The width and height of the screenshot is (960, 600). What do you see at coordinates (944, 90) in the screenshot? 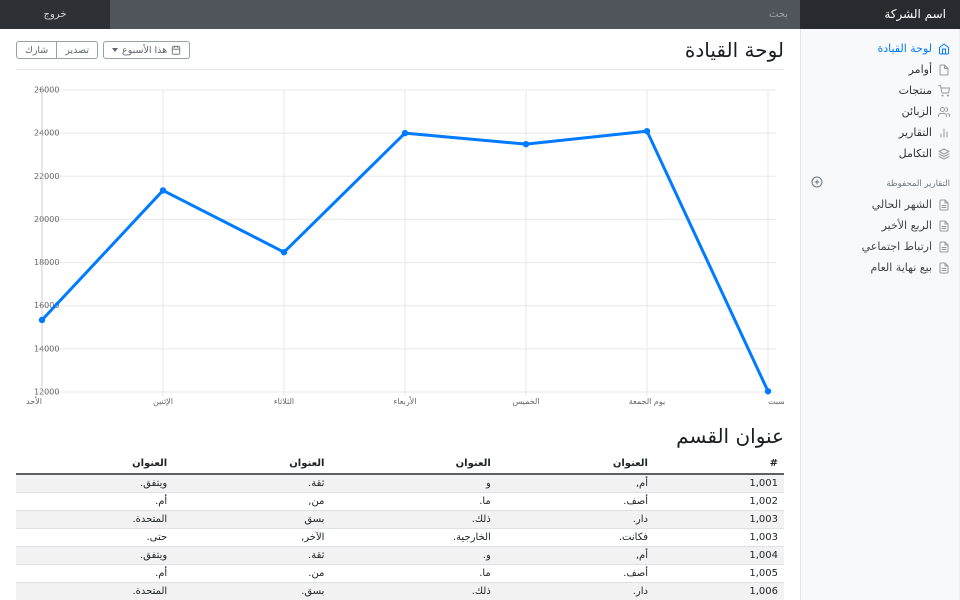
I see `cart-icon` at bounding box center [944, 90].